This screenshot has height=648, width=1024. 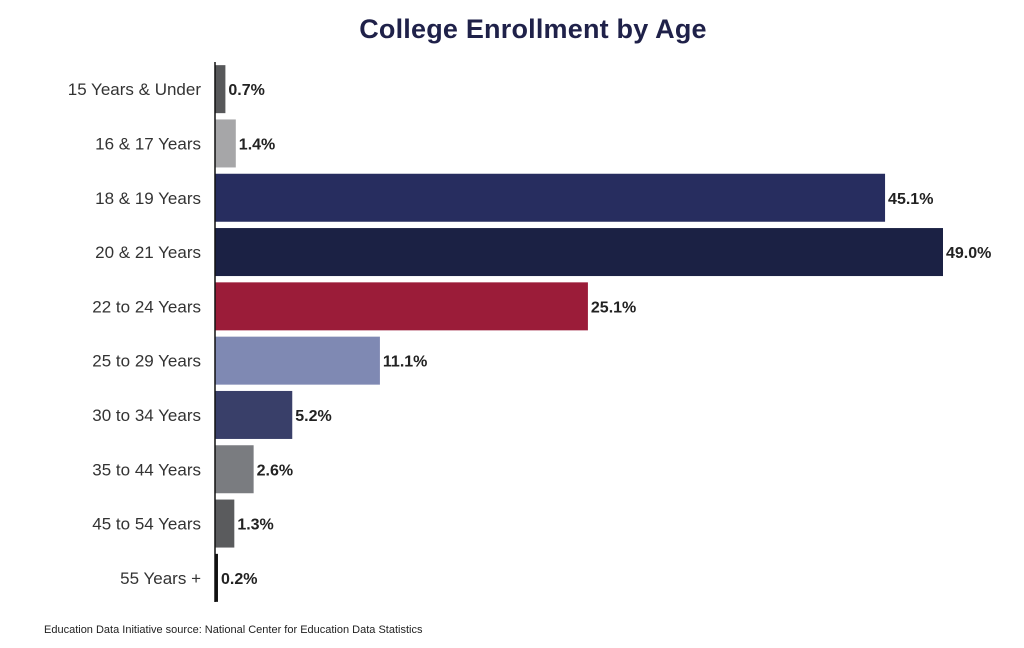 What do you see at coordinates (234, 469) in the screenshot?
I see `bar-35-to-44-years` at bounding box center [234, 469].